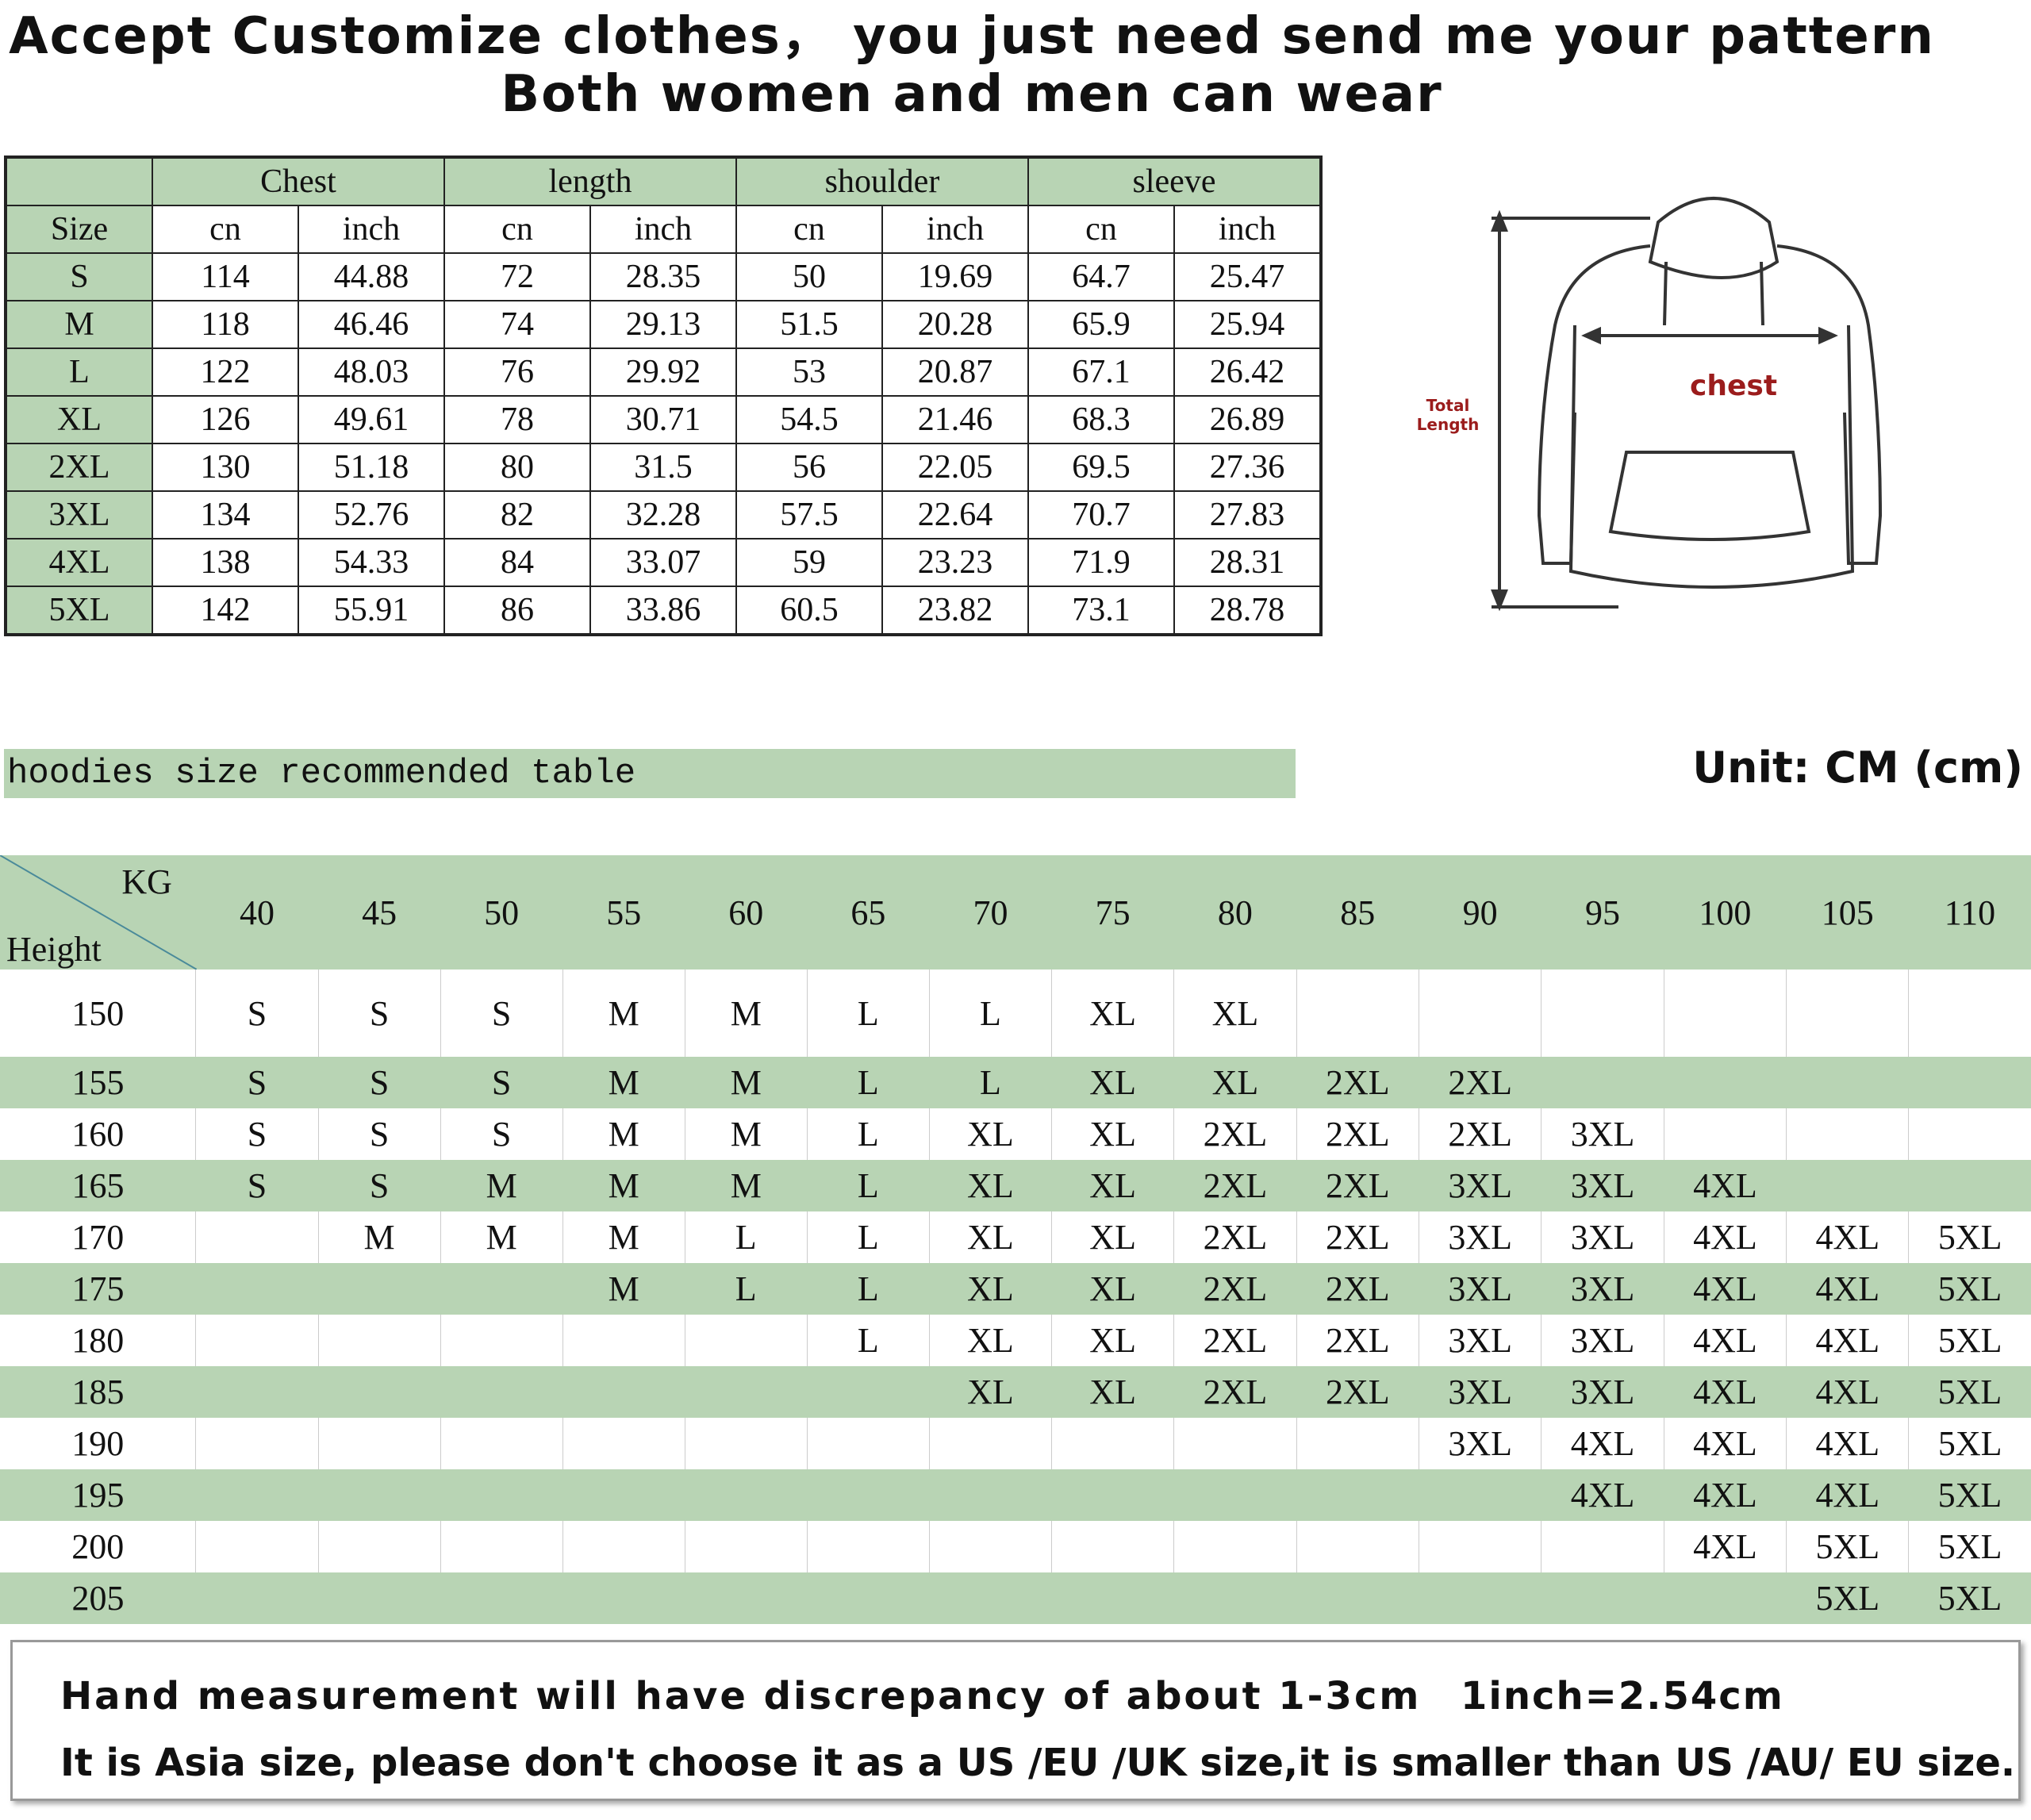  What do you see at coordinates (955, 229) in the screenshot?
I see `unit-header: inch` at bounding box center [955, 229].